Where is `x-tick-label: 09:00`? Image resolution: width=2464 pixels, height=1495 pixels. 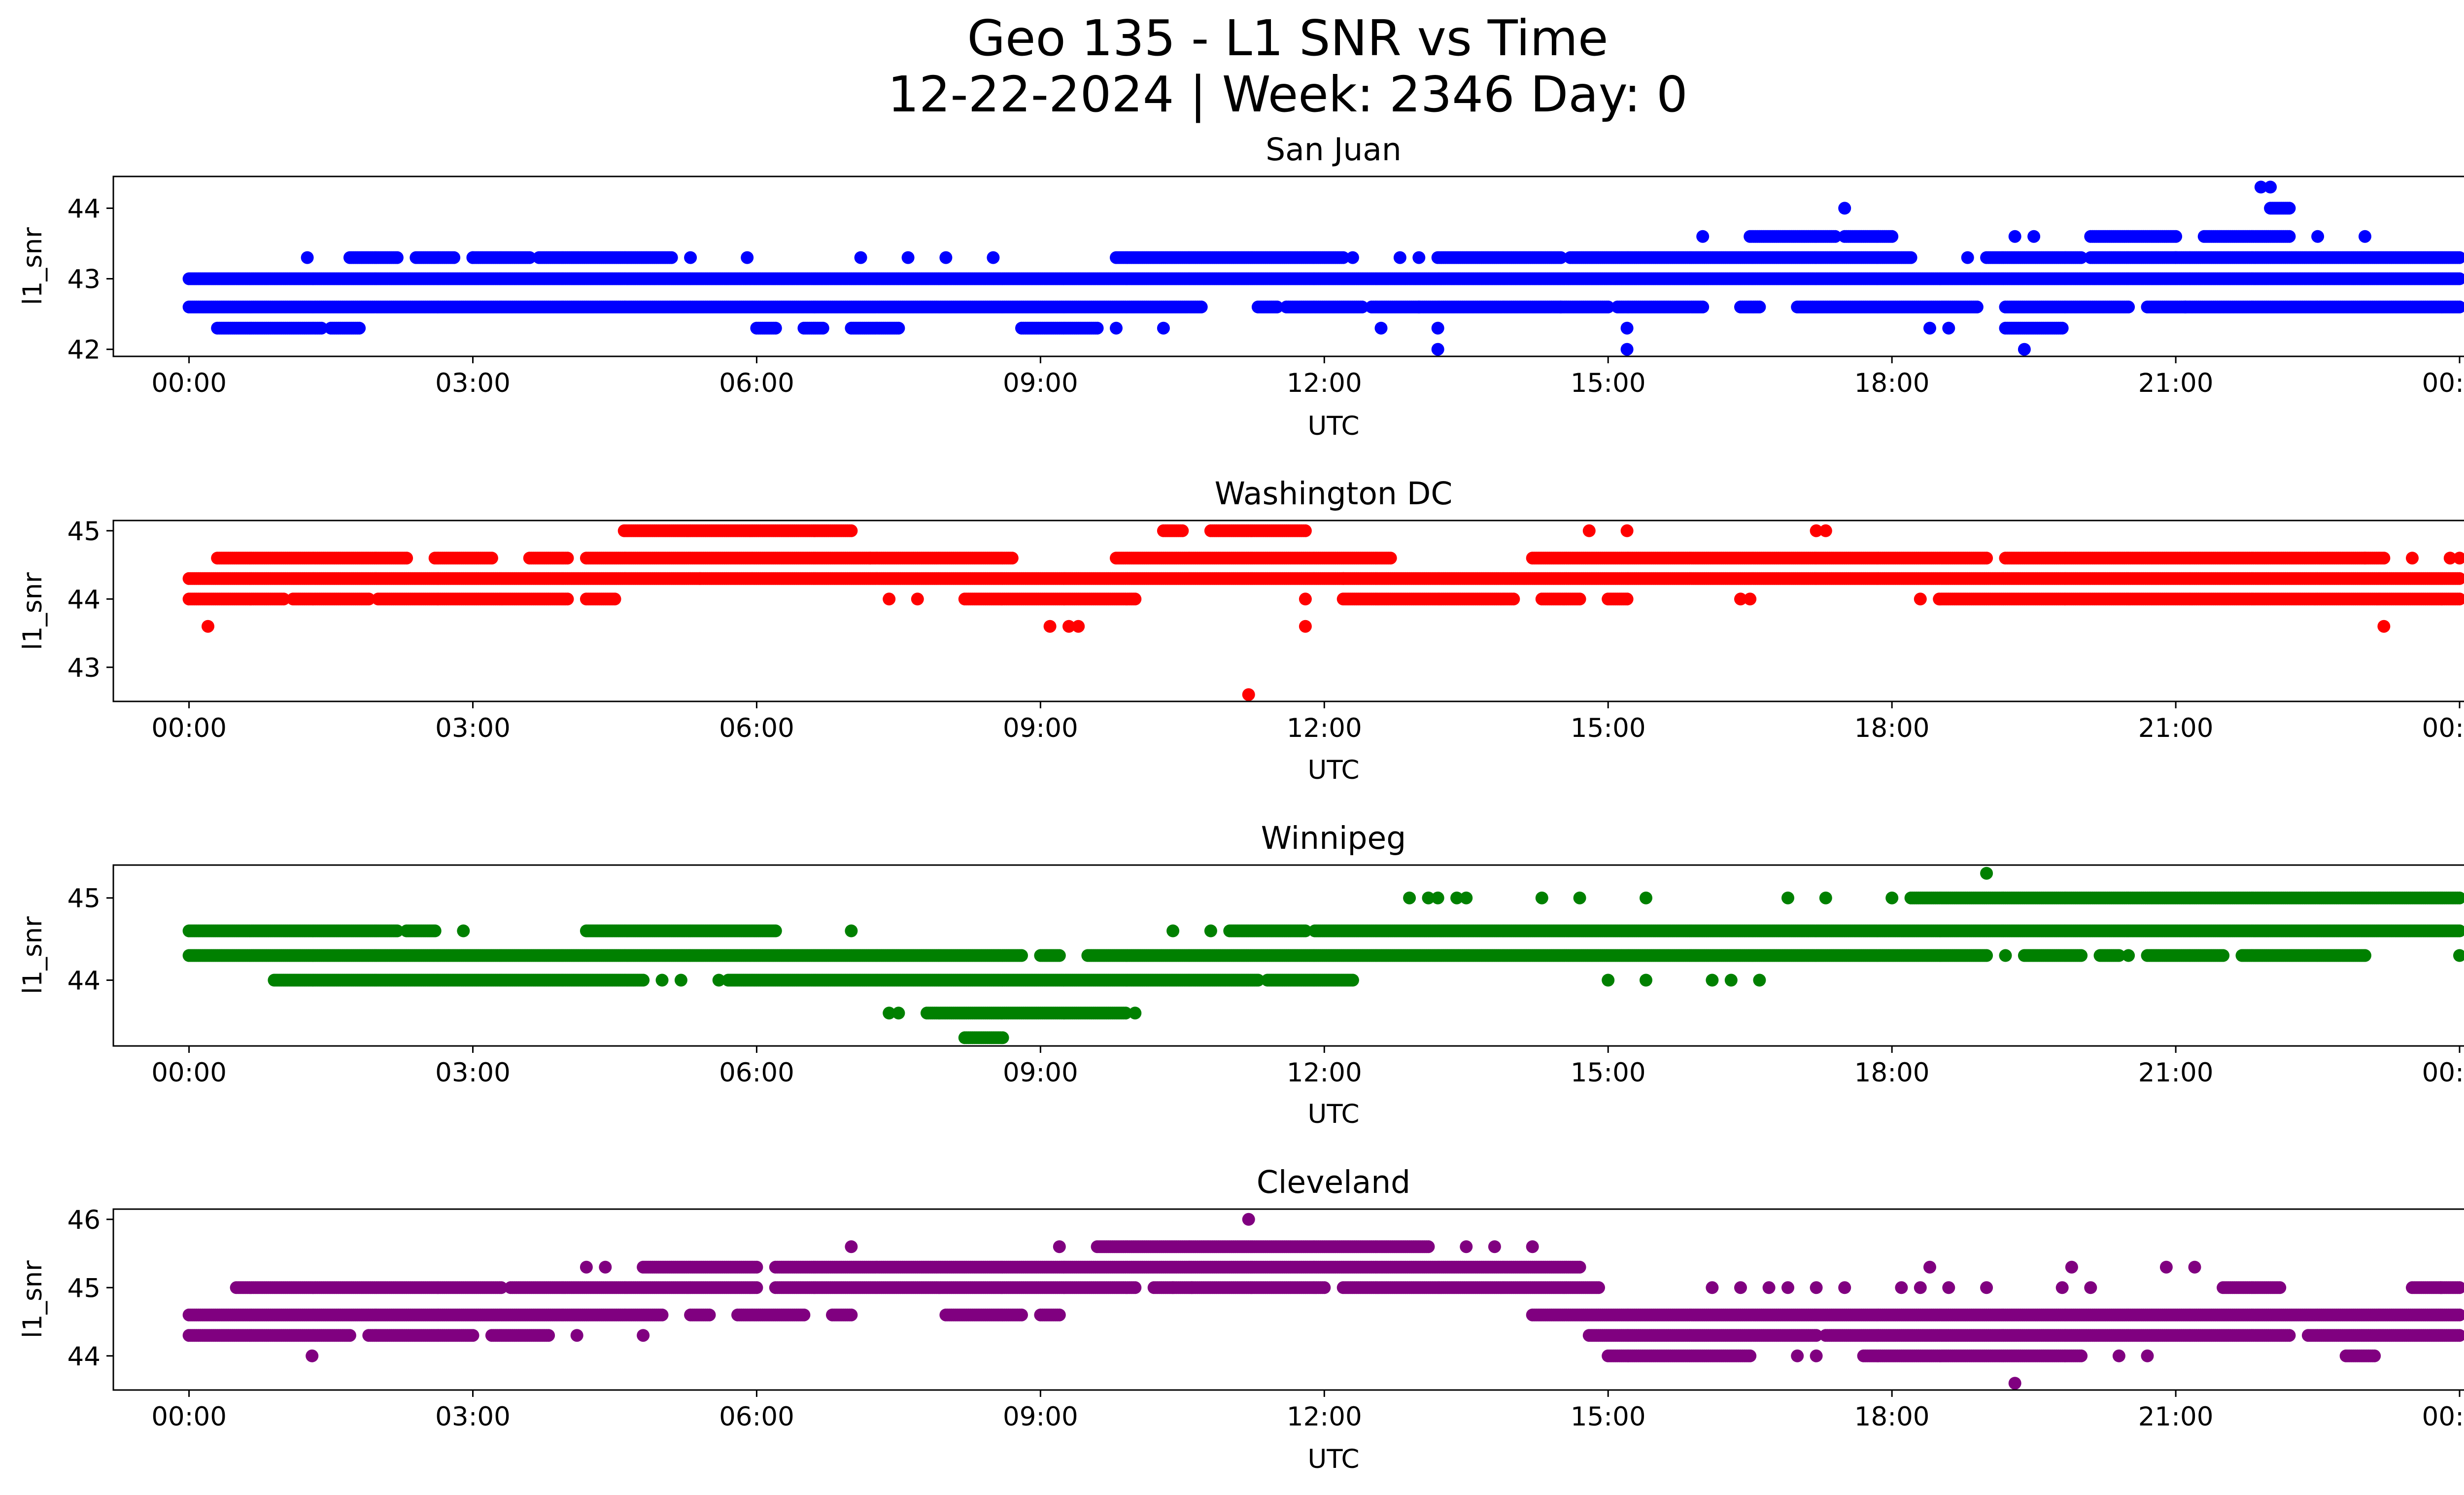 x-tick-label: 09:00 is located at coordinates (1040, 383).